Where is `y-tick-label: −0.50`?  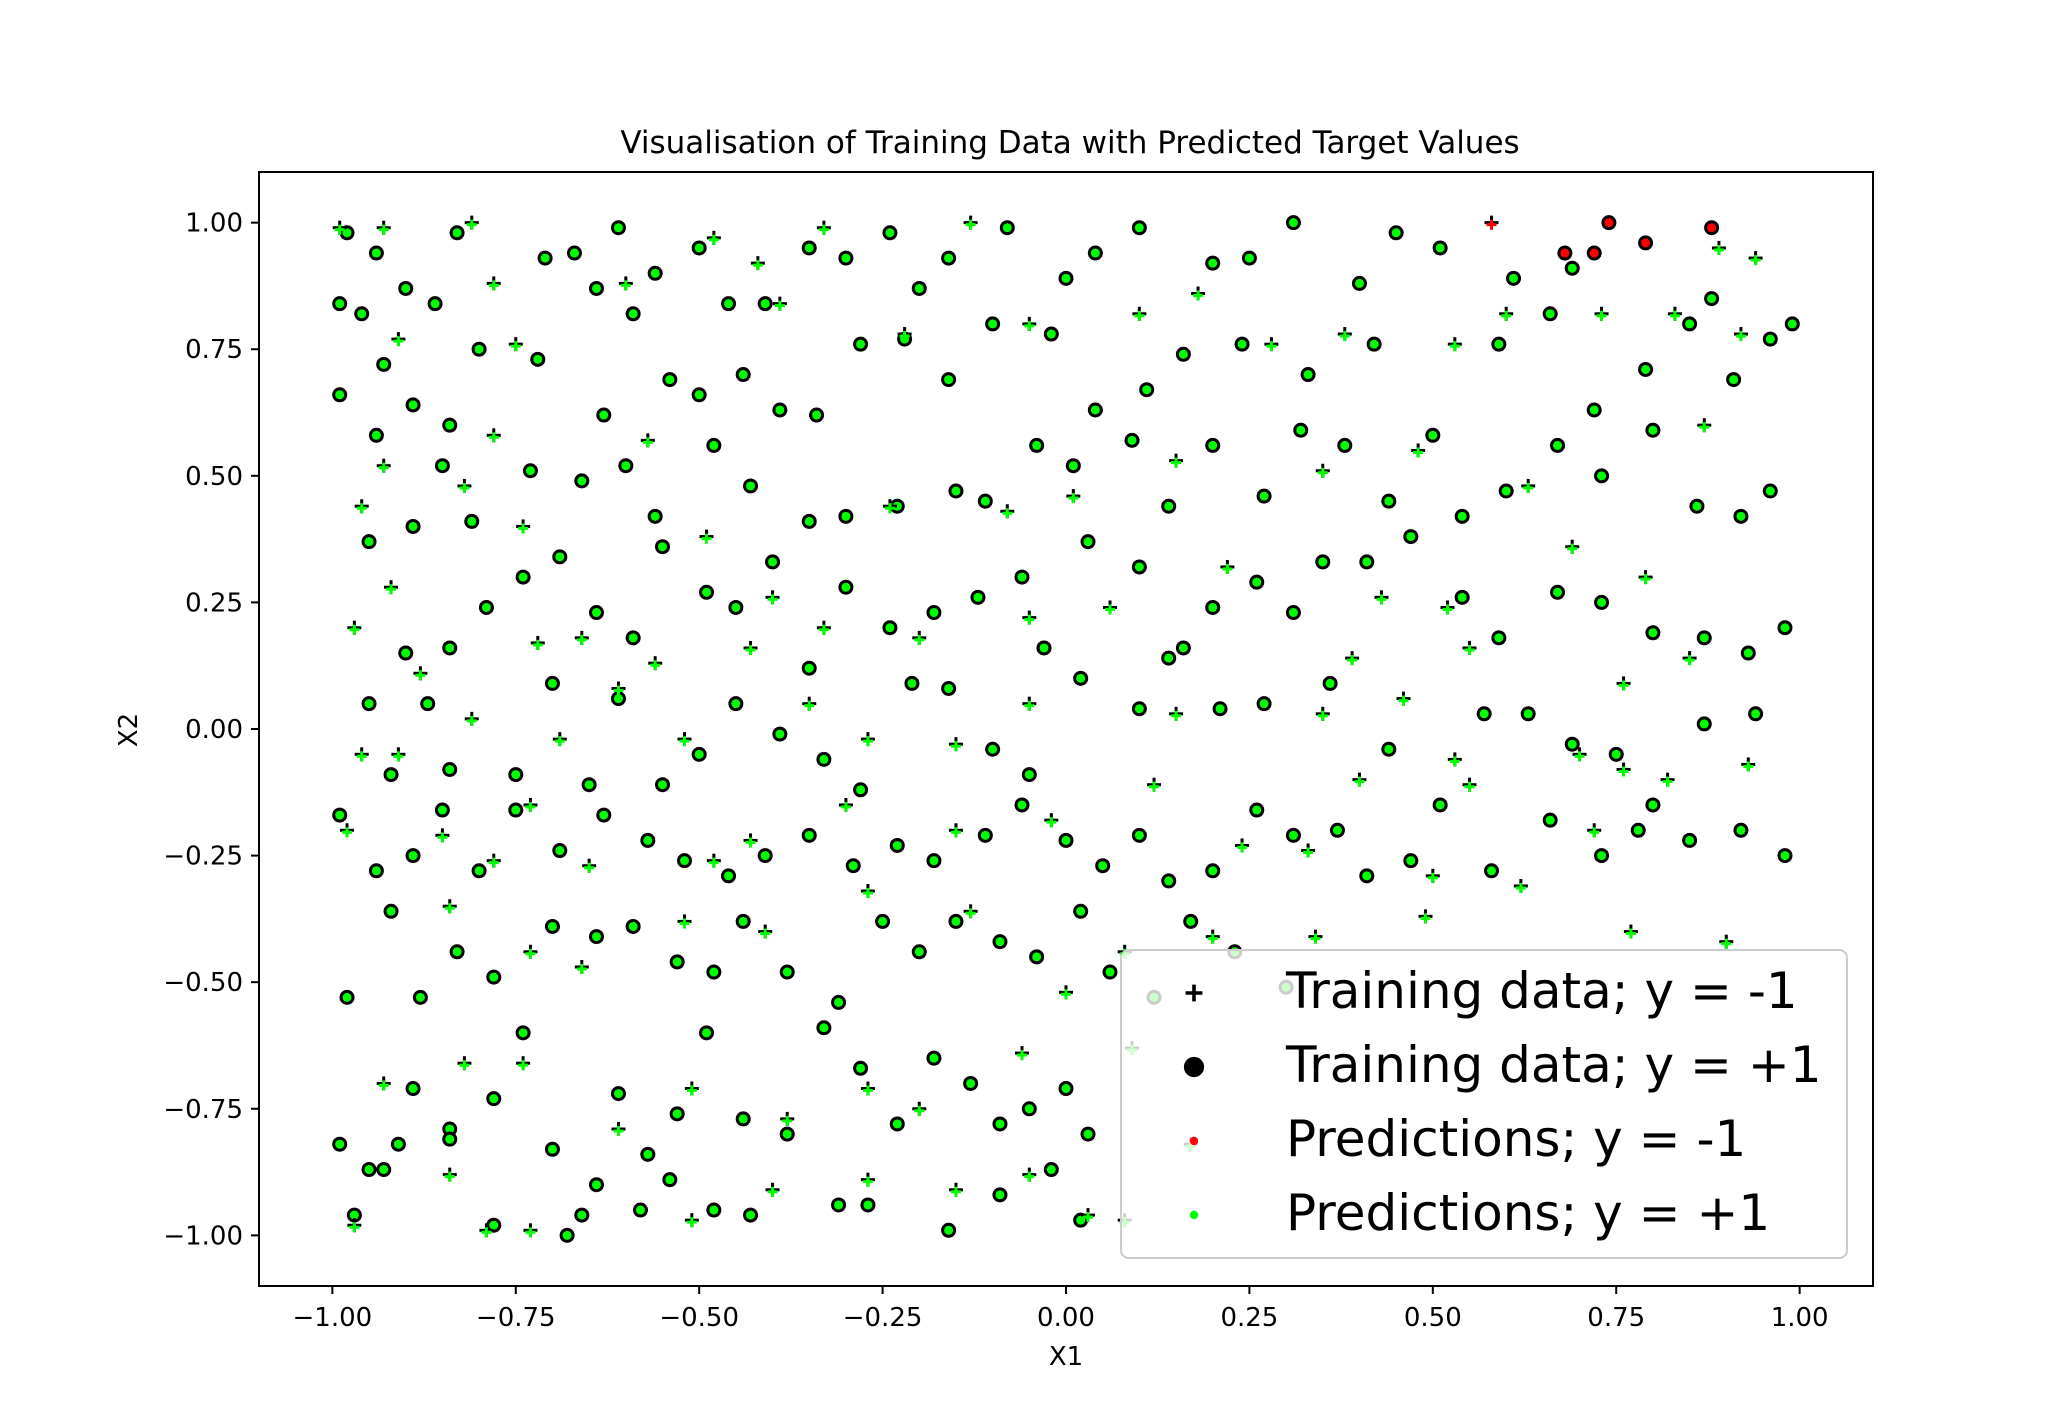
y-tick-label: −0.50 is located at coordinates (203, 983).